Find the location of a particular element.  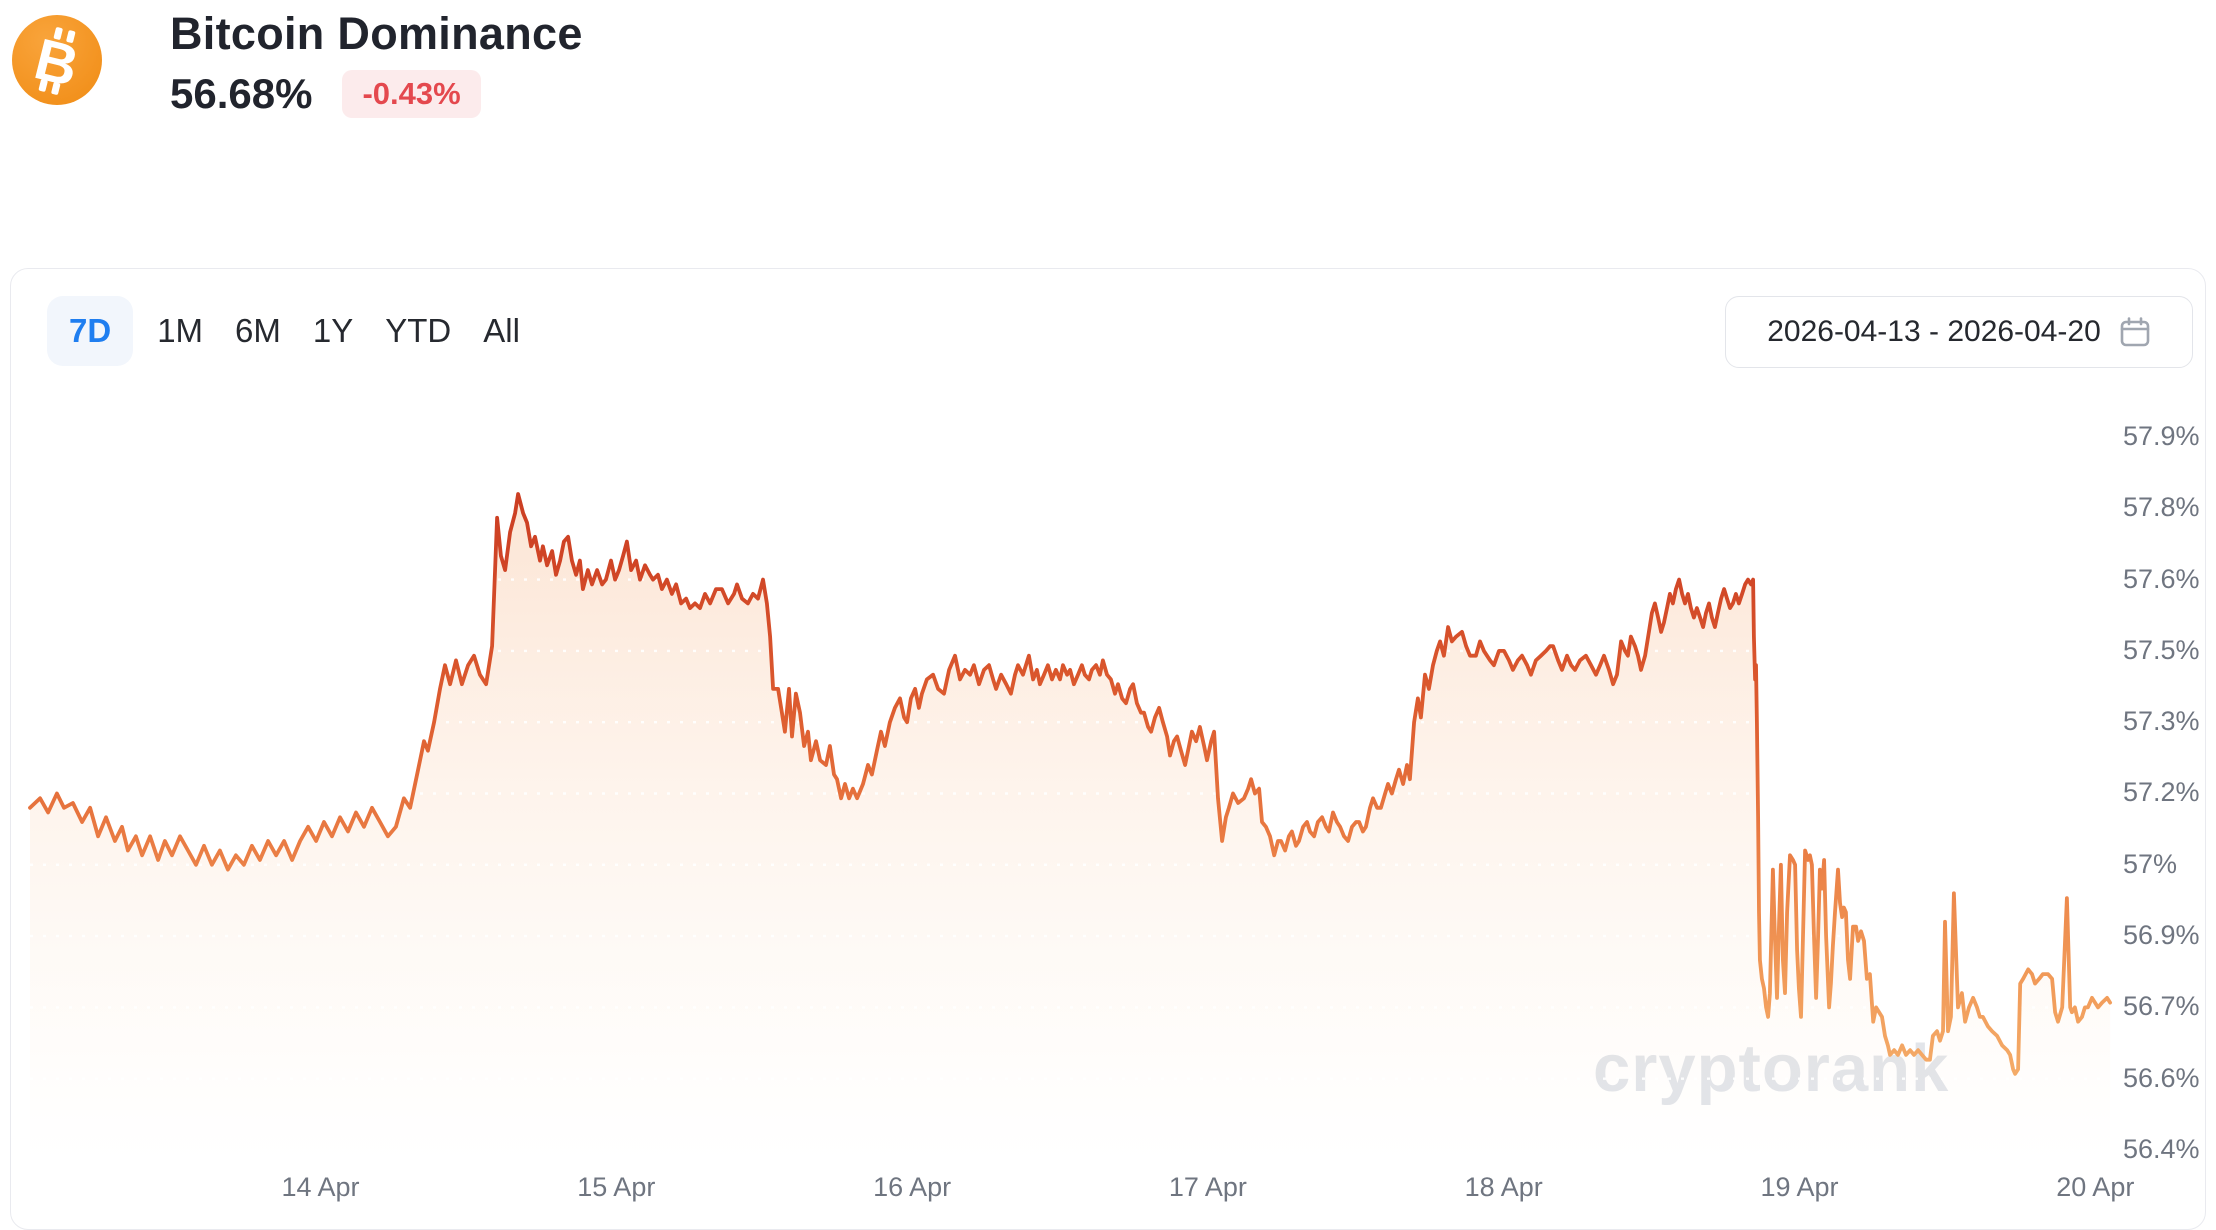

tab-1m: 1M is located at coordinates (180, 330).